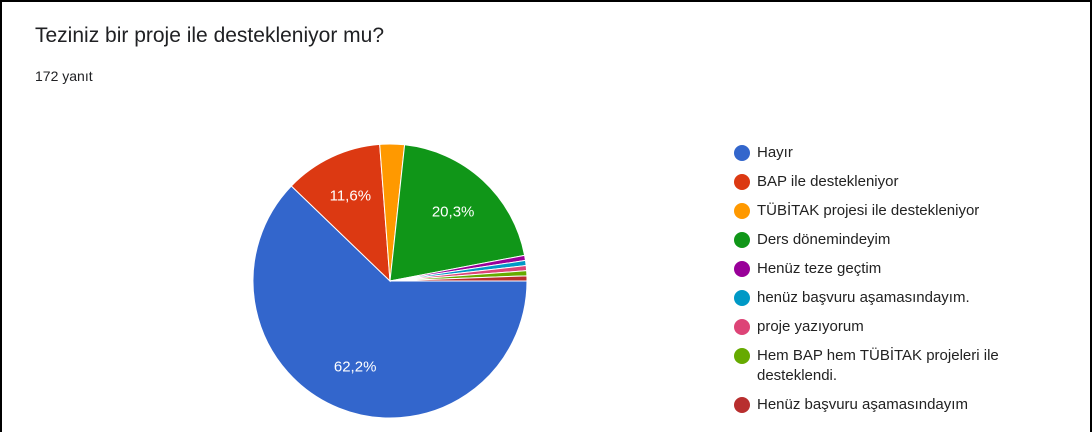  I want to click on legend-item: proje yazıyorum, so click(899, 327).